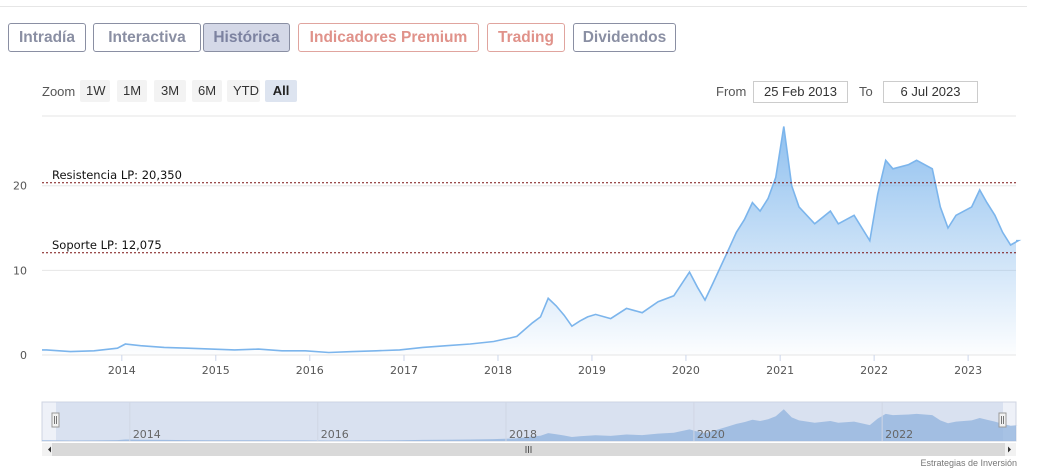 The height and width of the screenshot is (476, 1039). Describe the element at coordinates (335, 434) in the screenshot. I see `navigator-tick-label: 2016` at that location.